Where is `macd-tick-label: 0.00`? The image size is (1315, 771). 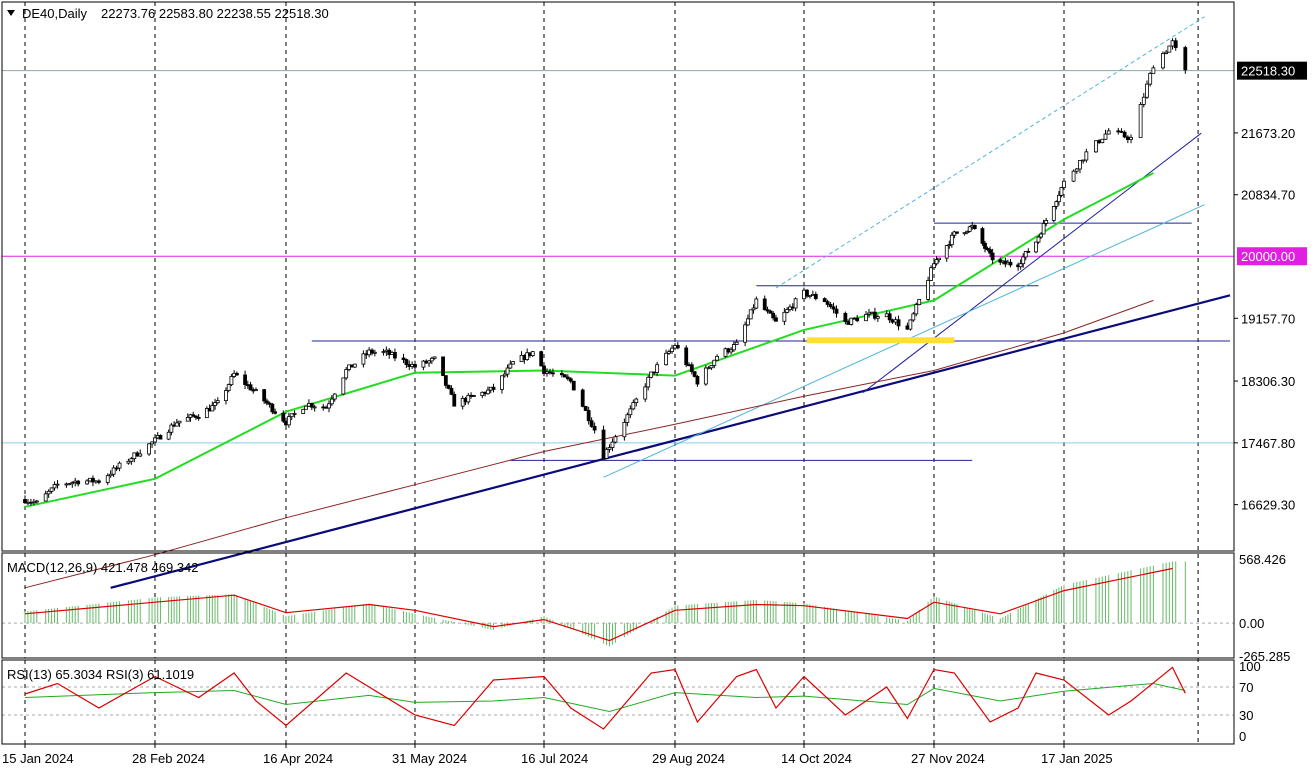 macd-tick-label: 0.00 is located at coordinates (1251, 623).